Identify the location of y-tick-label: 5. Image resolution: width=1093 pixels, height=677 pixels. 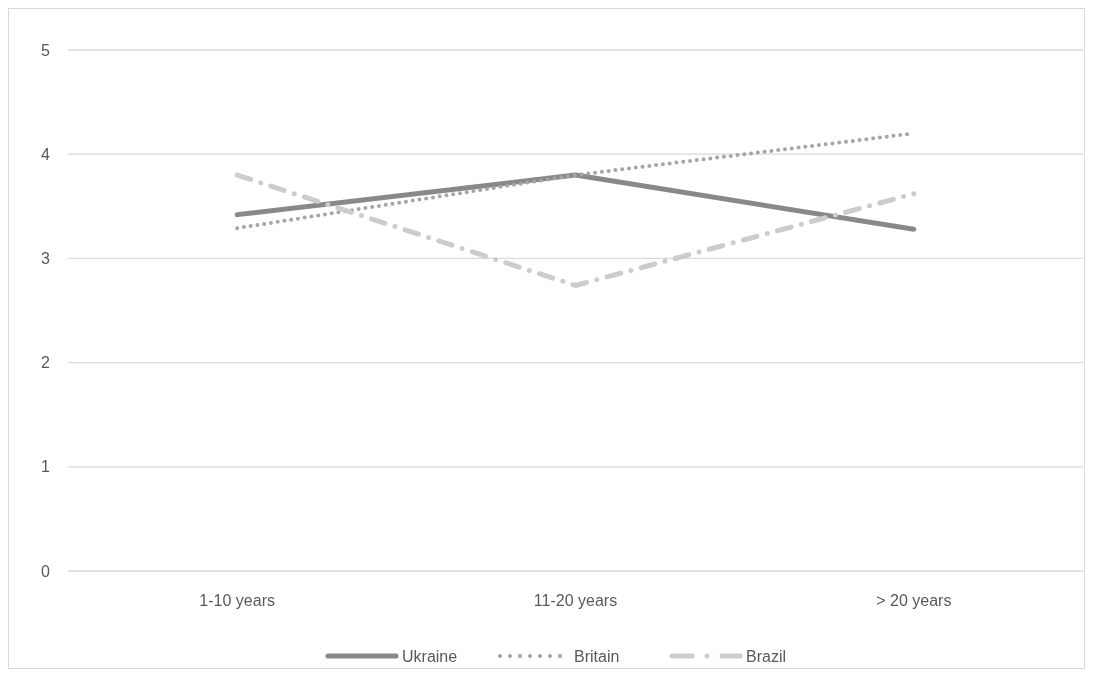
(46, 50).